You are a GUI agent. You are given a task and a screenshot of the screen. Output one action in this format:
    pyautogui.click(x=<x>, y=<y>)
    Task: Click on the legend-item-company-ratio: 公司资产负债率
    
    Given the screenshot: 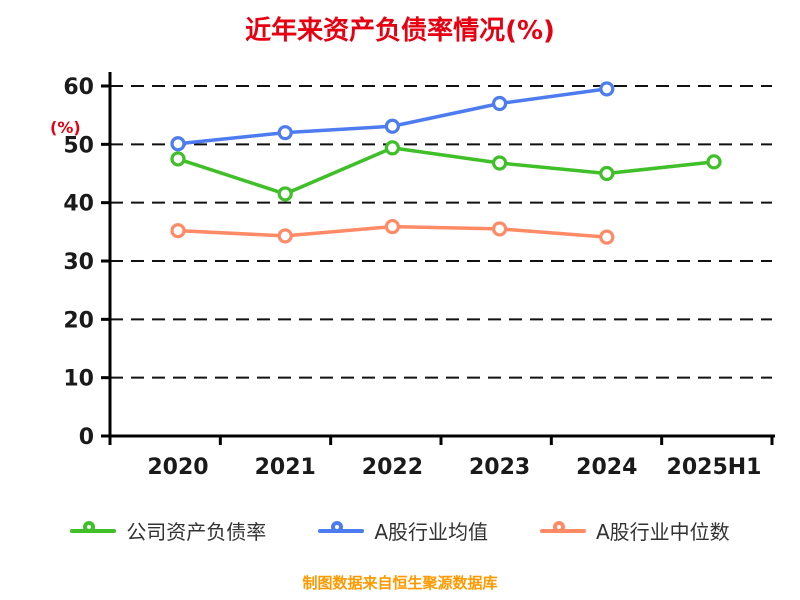 What is the action you would take?
    pyautogui.click(x=168, y=530)
    